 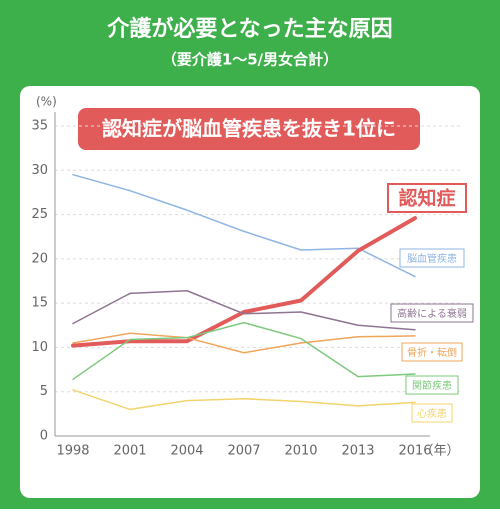 What do you see at coordinates (39, 214) in the screenshot?
I see `y-tick-label: 25` at bounding box center [39, 214].